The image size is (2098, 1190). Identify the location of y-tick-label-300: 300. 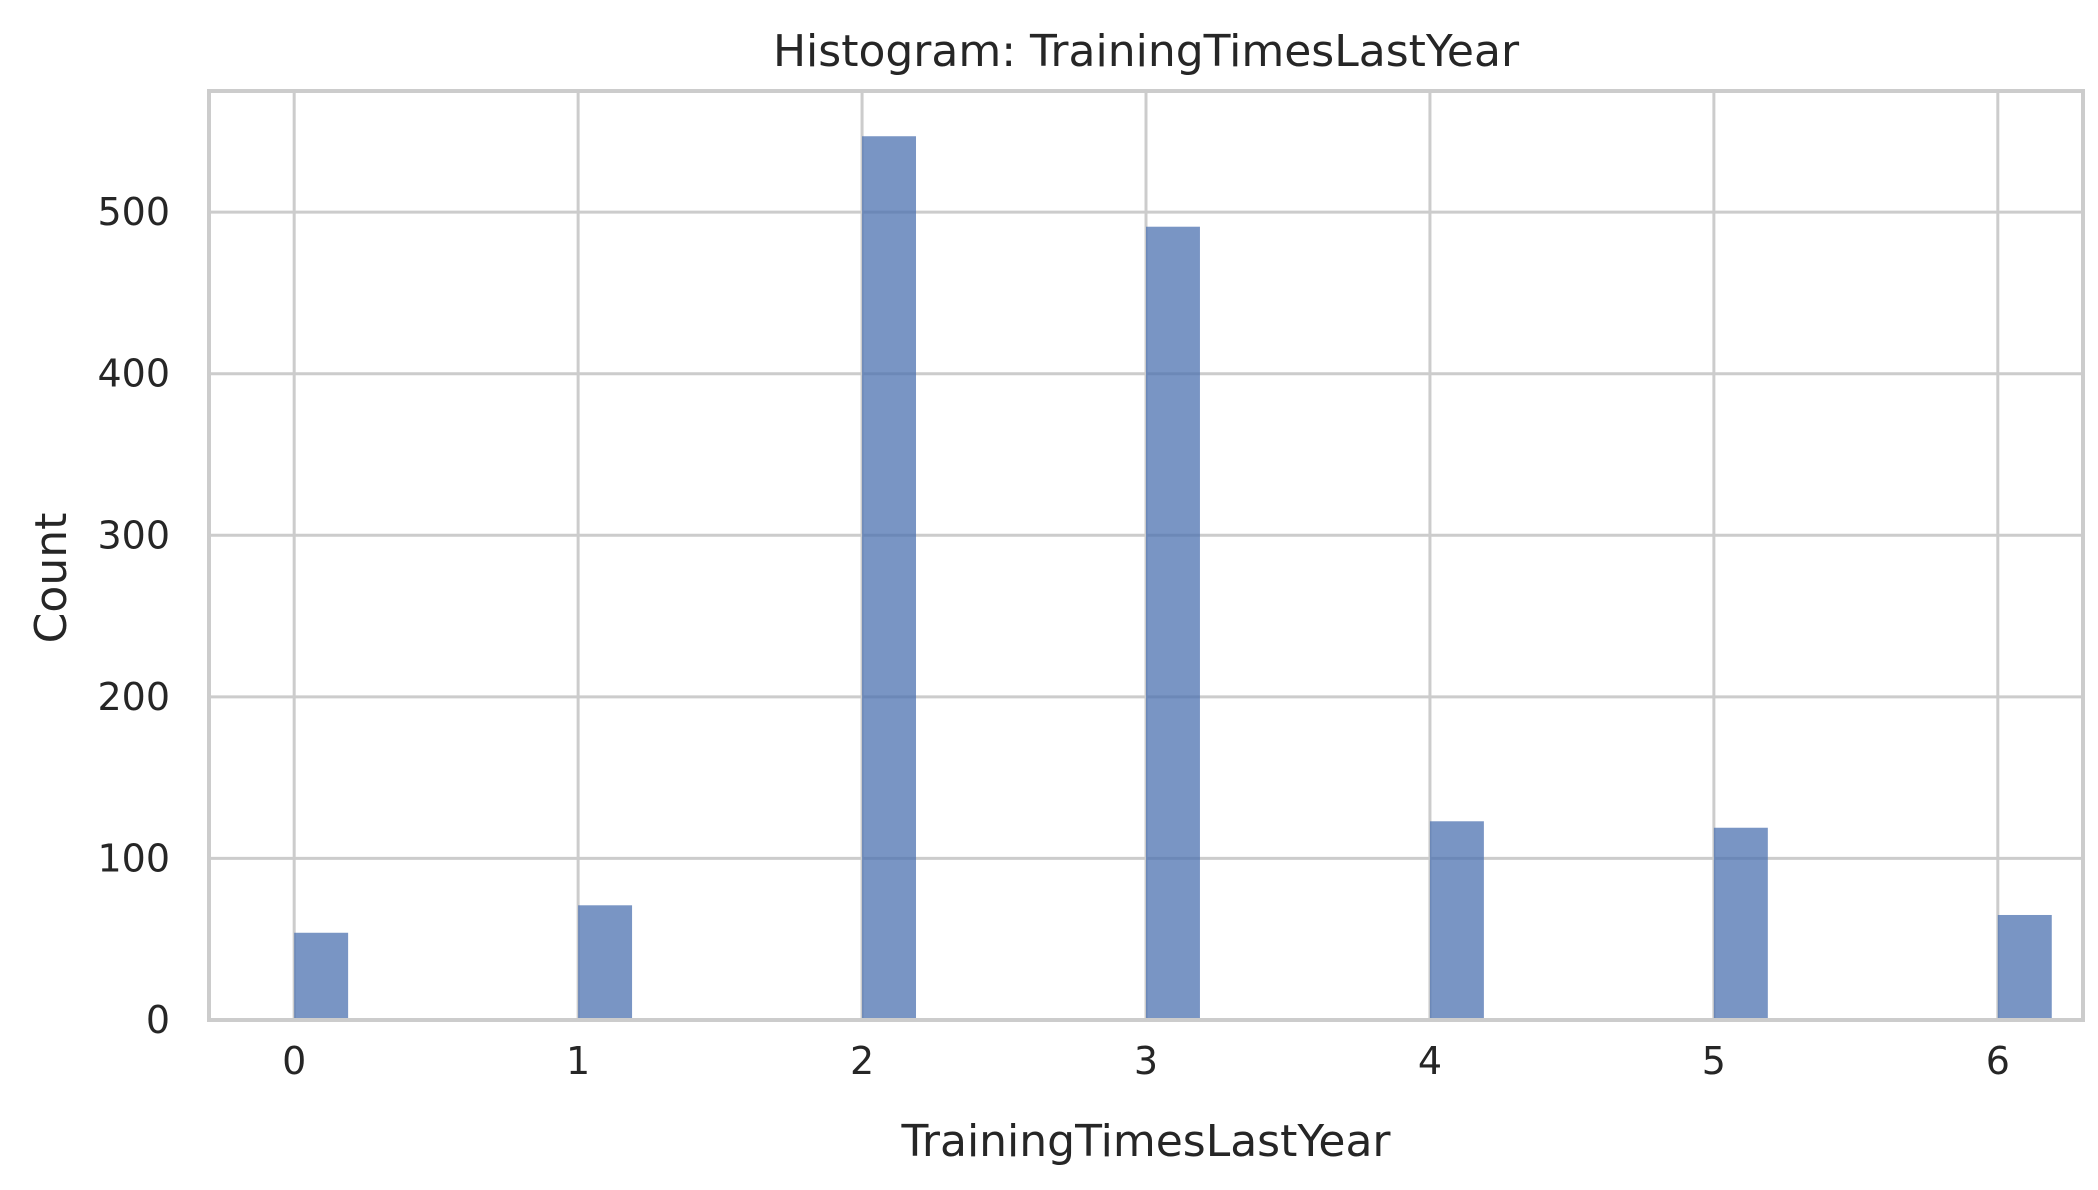
(133, 535).